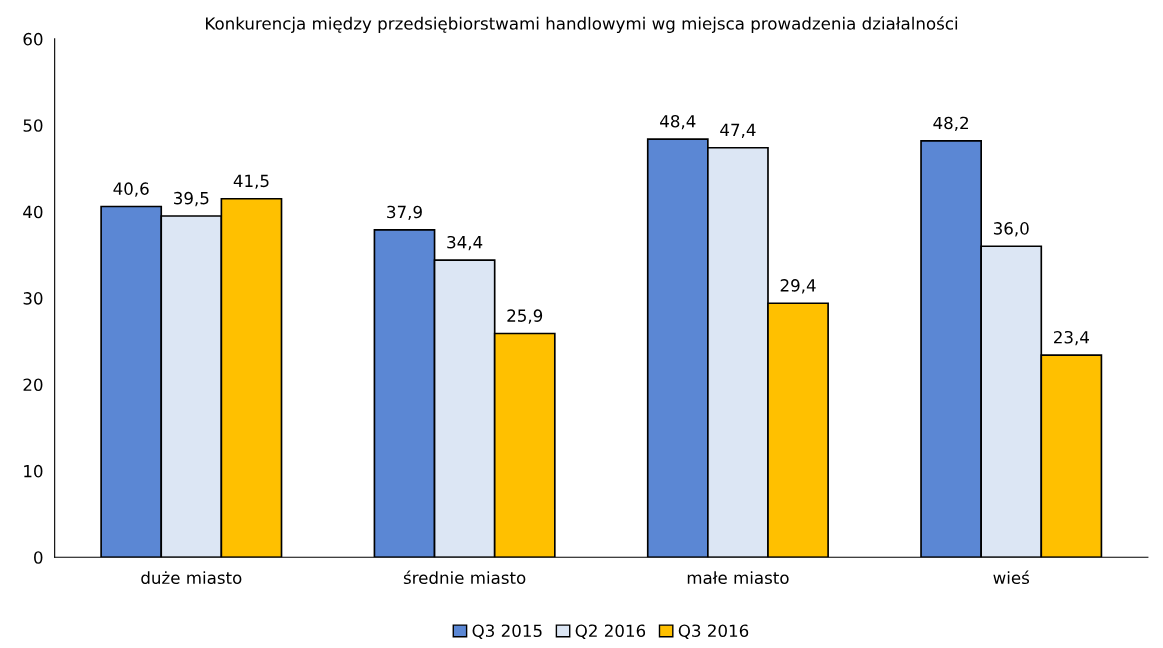  I want to click on y-tick-label: 30, so click(33, 298).